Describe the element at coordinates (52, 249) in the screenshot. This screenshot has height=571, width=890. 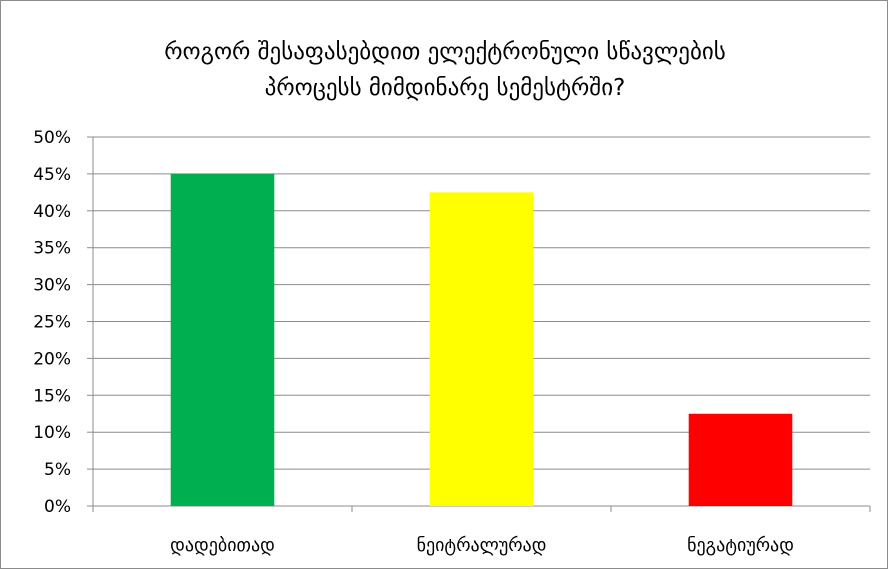
I see `y-tick-label: 35%` at that location.